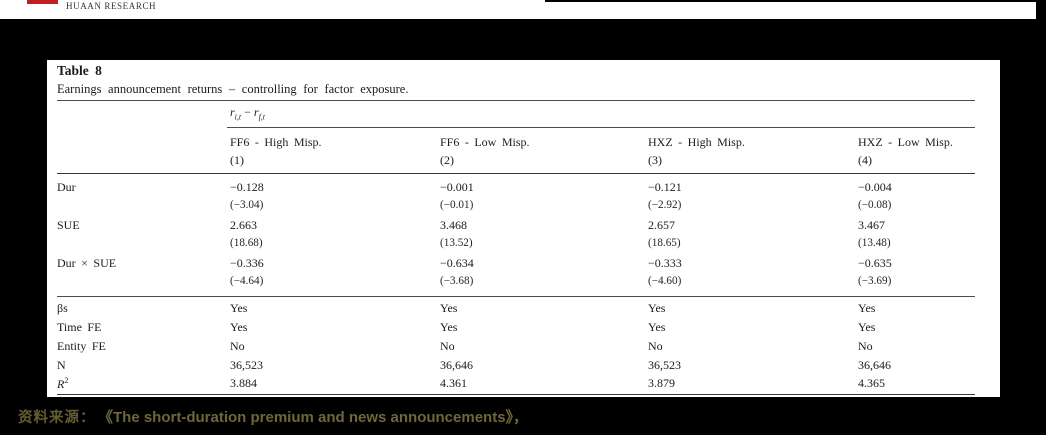 Image resolution: width=1046 pixels, height=435 pixels. I want to click on cell-tstat: (−3.68), so click(457, 281).